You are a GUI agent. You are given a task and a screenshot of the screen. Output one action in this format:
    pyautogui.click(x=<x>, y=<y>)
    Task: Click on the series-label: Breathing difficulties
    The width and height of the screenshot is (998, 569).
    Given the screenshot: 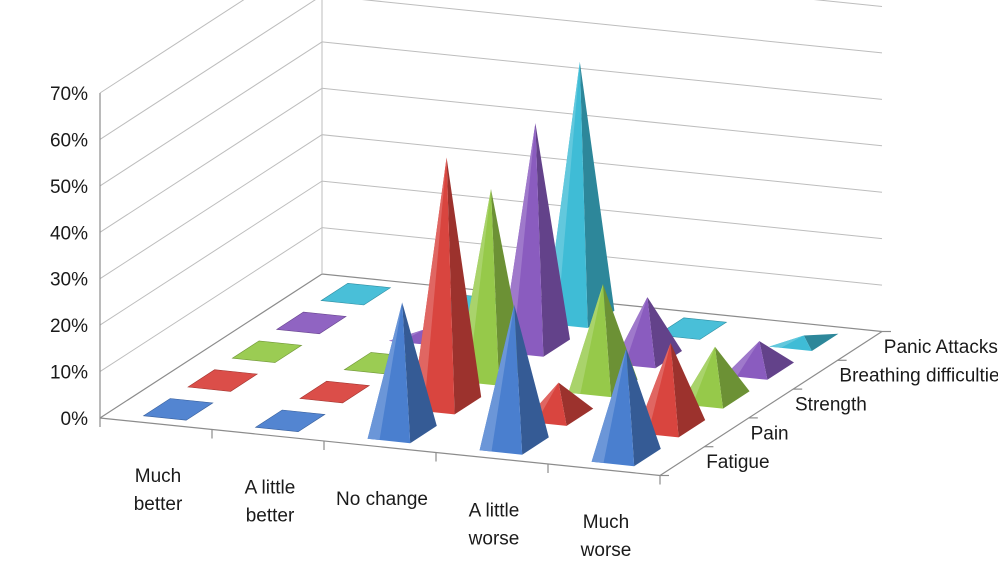 What is the action you would take?
    pyautogui.click(x=918, y=376)
    